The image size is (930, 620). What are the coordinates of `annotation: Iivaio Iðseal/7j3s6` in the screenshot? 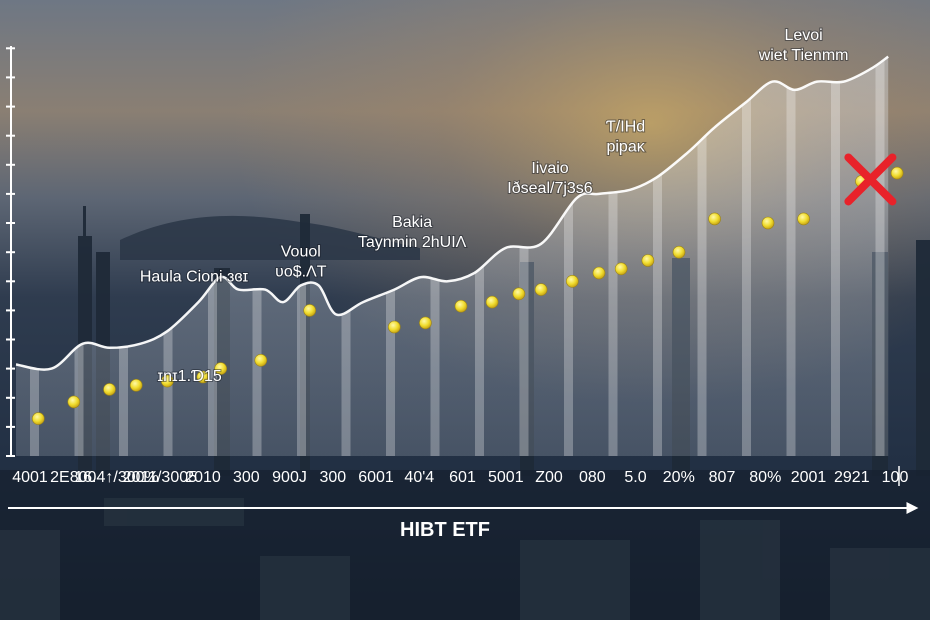 It's located at (549, 178).